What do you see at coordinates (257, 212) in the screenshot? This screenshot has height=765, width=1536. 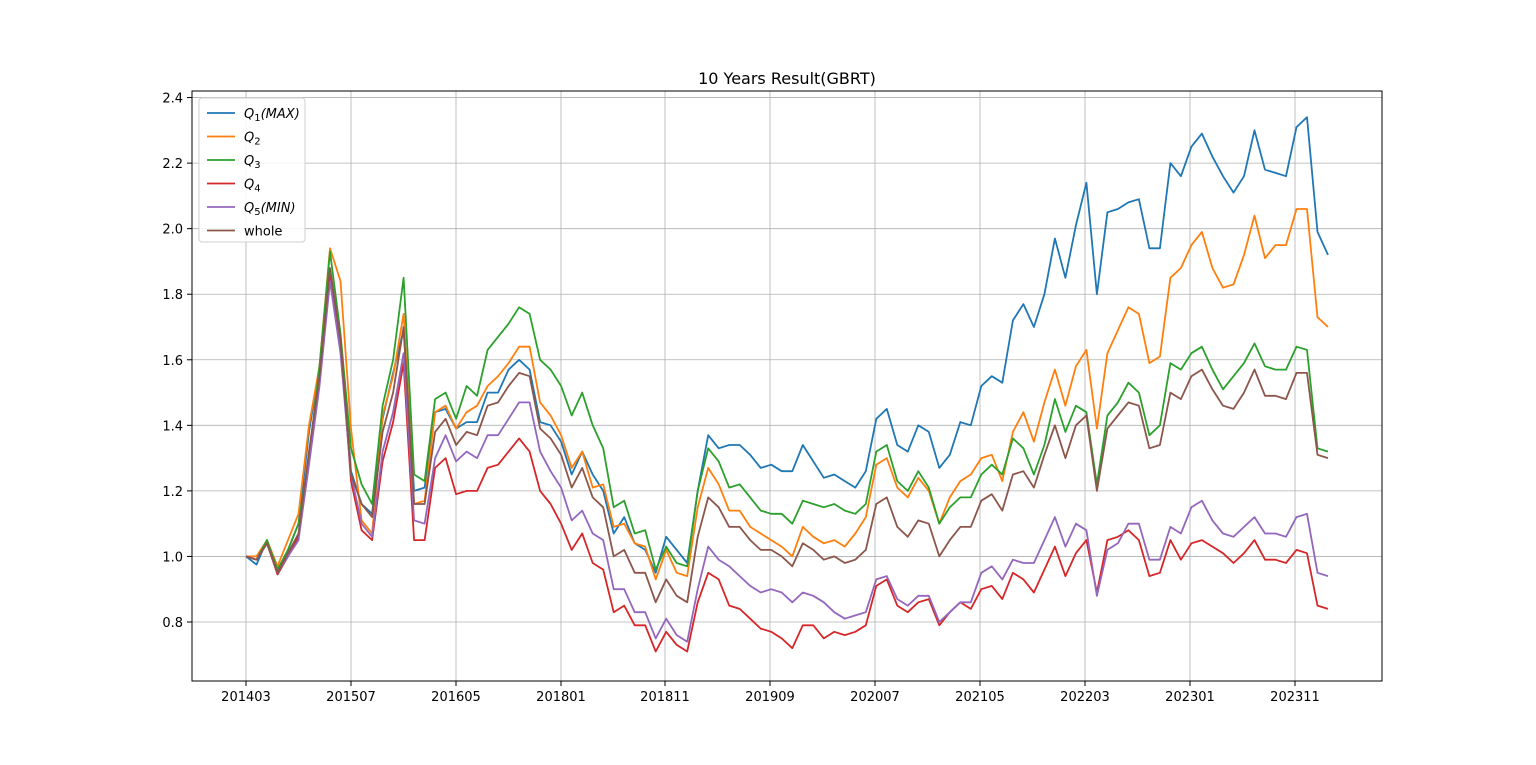 I see `legend-label-subscript: 5` at bounding box center [257, 212].